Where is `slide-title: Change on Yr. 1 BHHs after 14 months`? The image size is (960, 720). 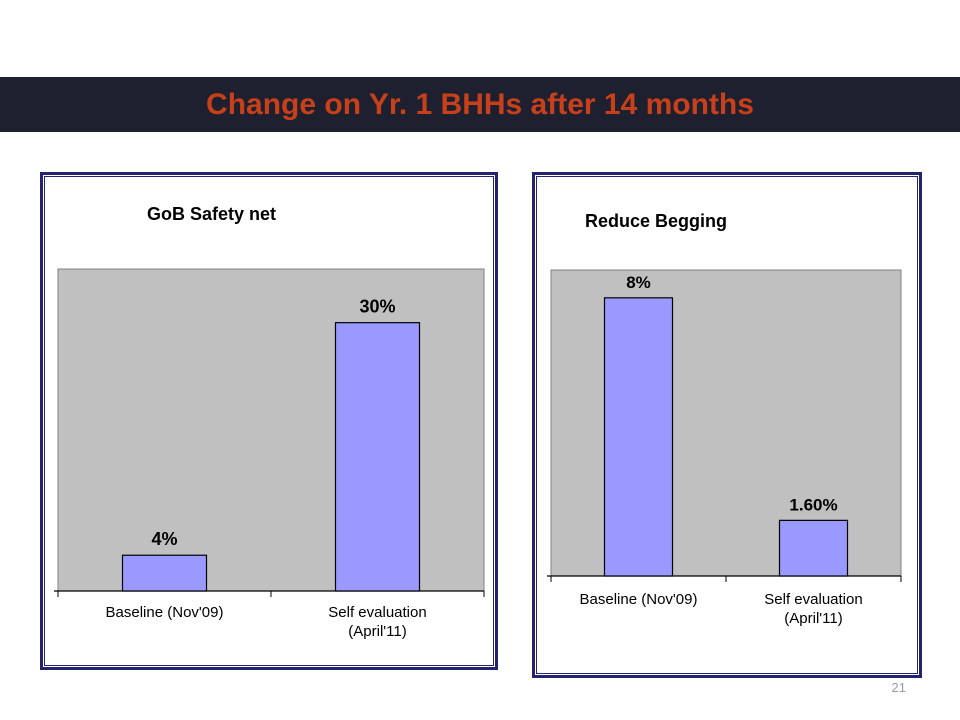
slide-title: Change on Yr. 1 BHHs after 14 months is located at coordinates (480, 104).